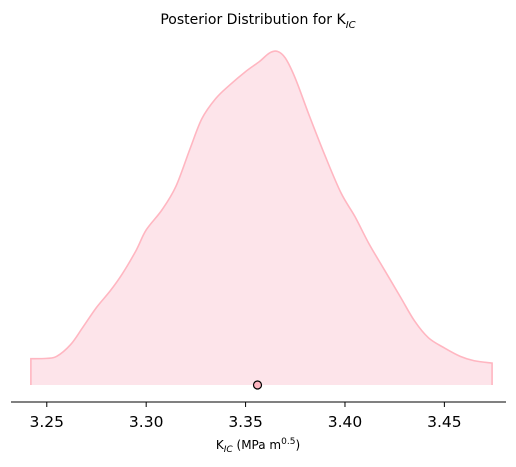  What do you see at coordinates (257, 385) in the screenshot?
I see `point-estimate-marker` at bounding box center [257, 385].